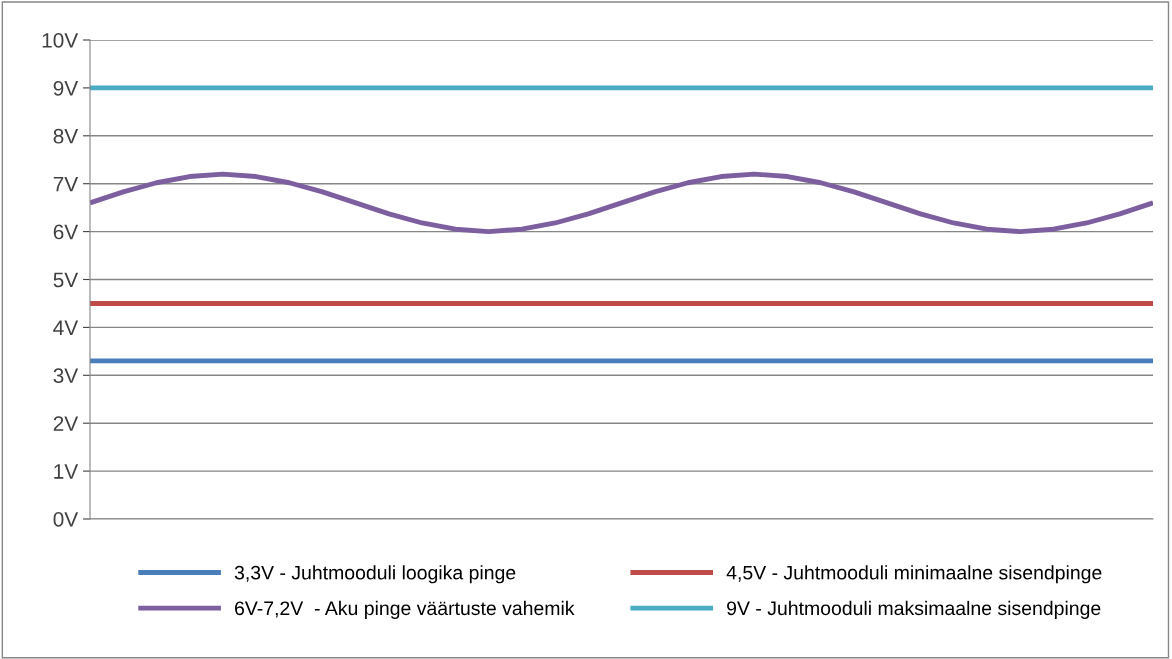 This screenshot has width=1172, height=659. What do you see at coordinates (66, 280) in the screenshot?
I see `y-tick-label: 5V` at bounding box center [66, 280].